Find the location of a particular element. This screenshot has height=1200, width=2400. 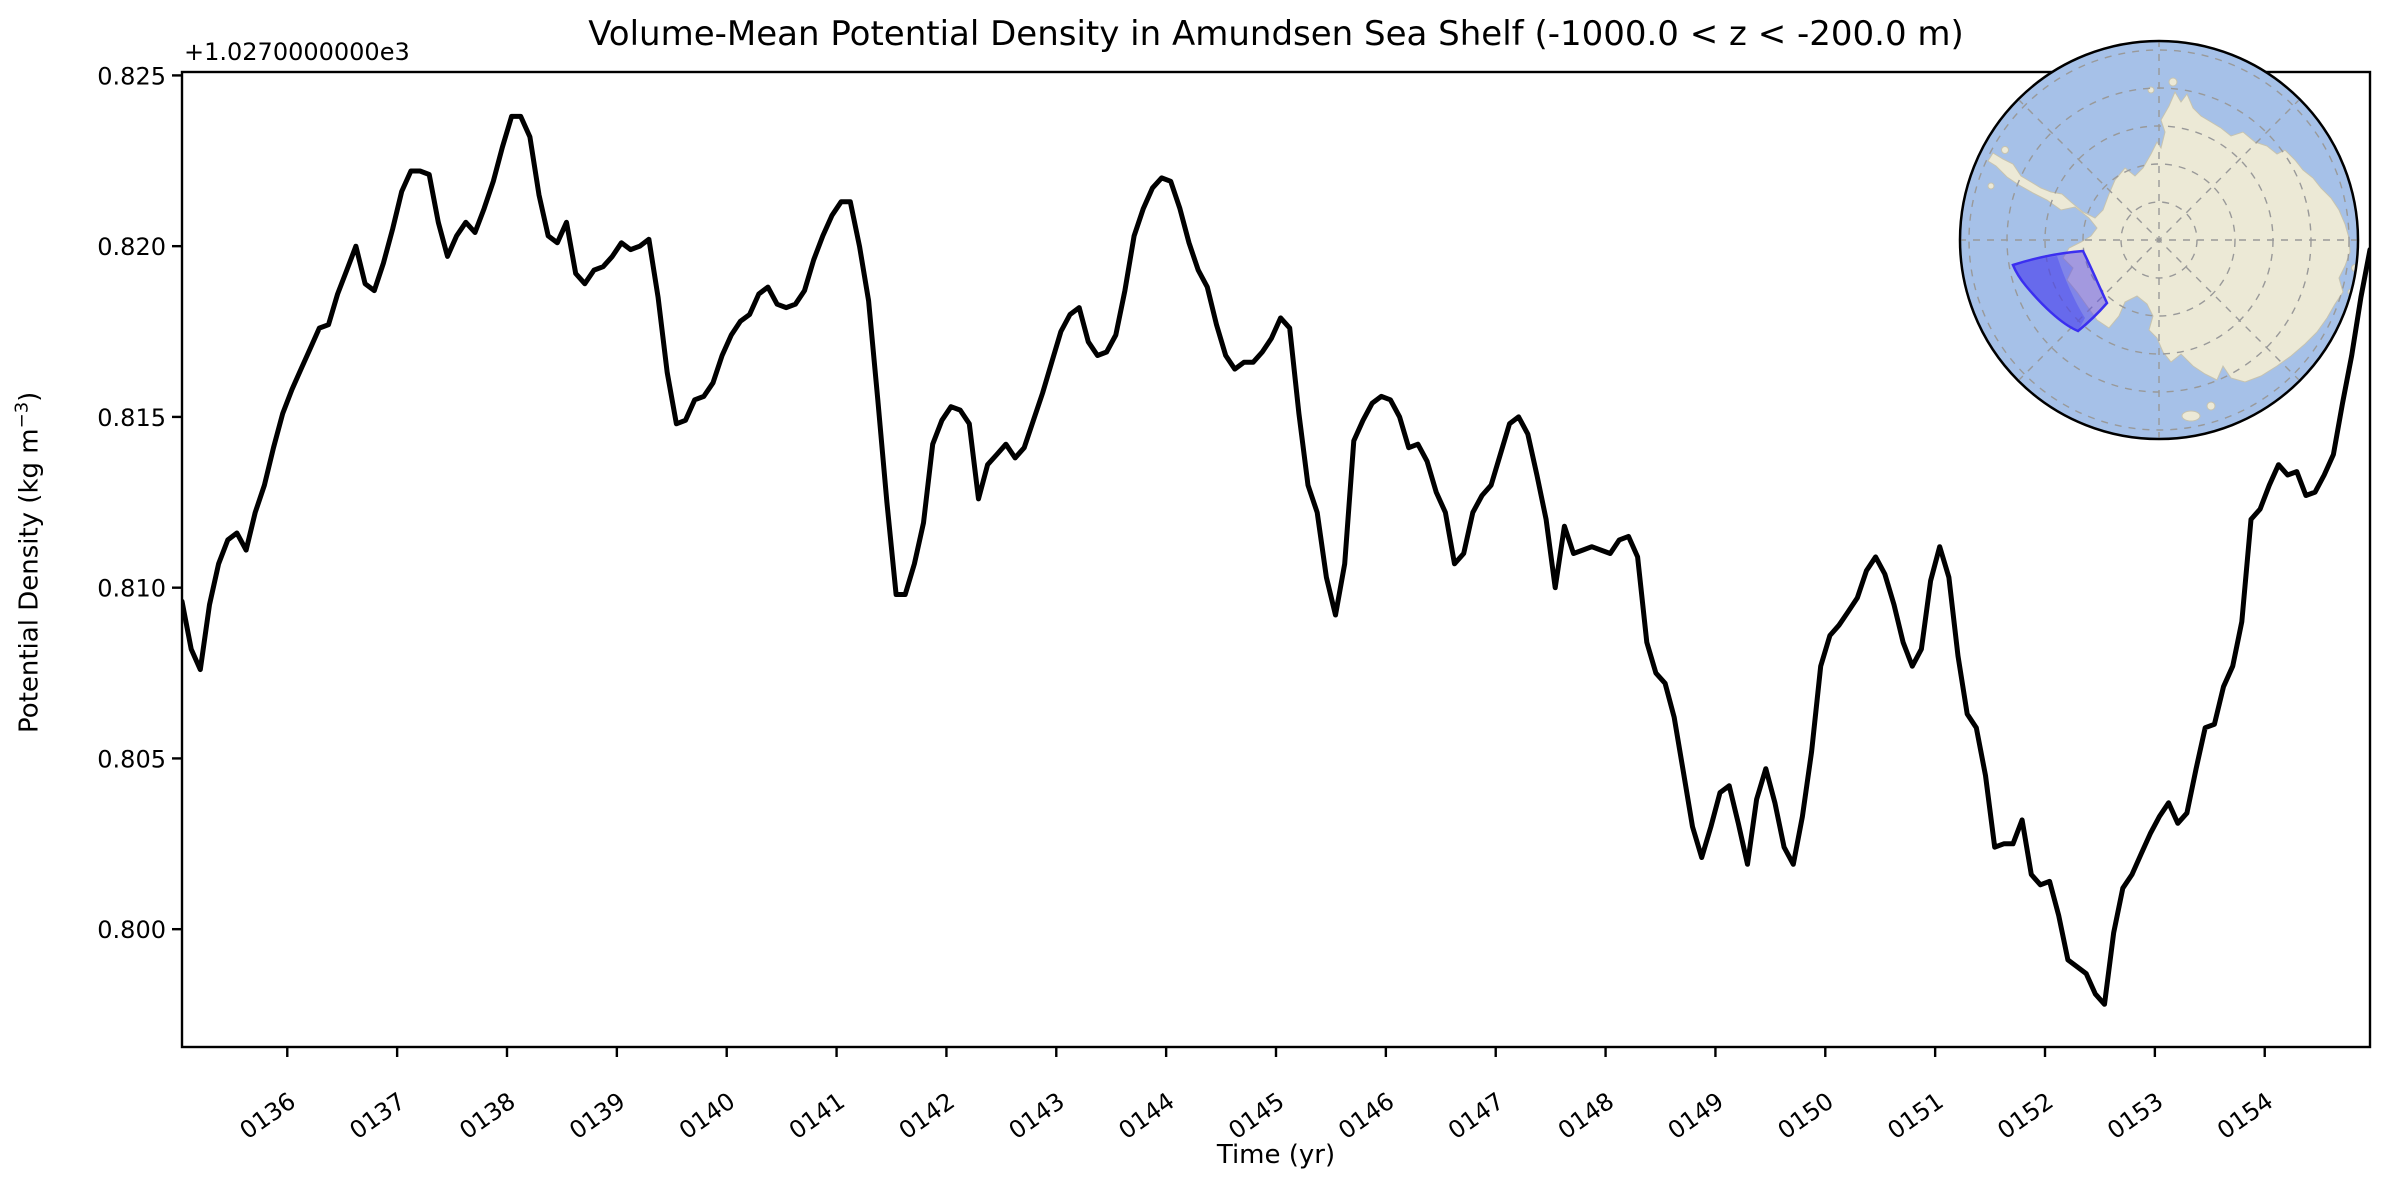

x-tick-label: 0148 is located at coordinates (1586, 1116).